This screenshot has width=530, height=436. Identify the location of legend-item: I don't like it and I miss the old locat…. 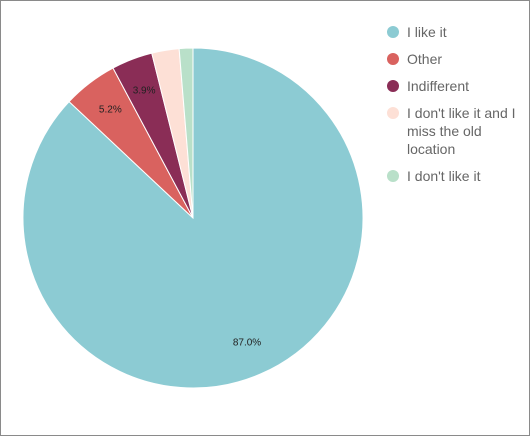
(454, 131).